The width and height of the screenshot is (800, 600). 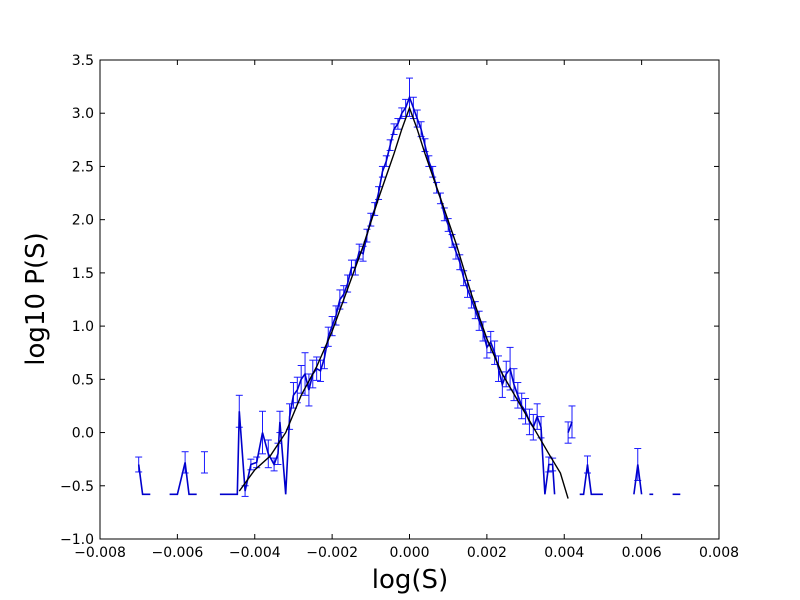 What do you see at coordinates (487, 553) in the screenshot?
I see `x-tick-label: 0.002` at bounding box center [487, 553].